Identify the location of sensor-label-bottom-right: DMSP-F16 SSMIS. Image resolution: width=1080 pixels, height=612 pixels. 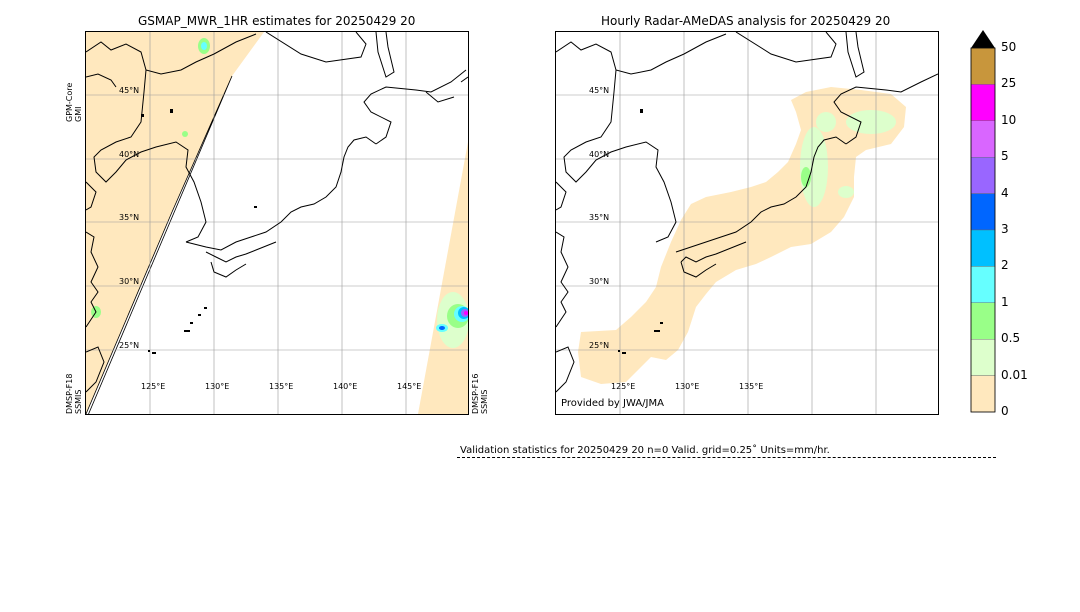
(480, 393).